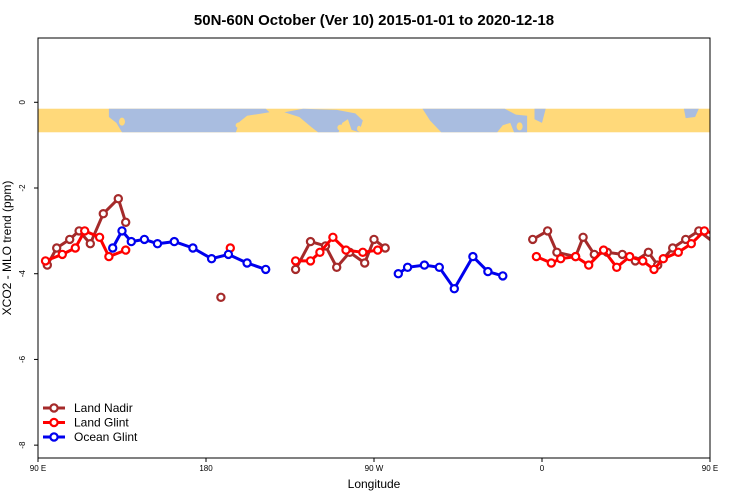  What do you see at coordinates (7, 248) in the screenshot?
I see `y-axis-label: XCO2 - MLO trend (ppm)` at bounding box center [7, 248].